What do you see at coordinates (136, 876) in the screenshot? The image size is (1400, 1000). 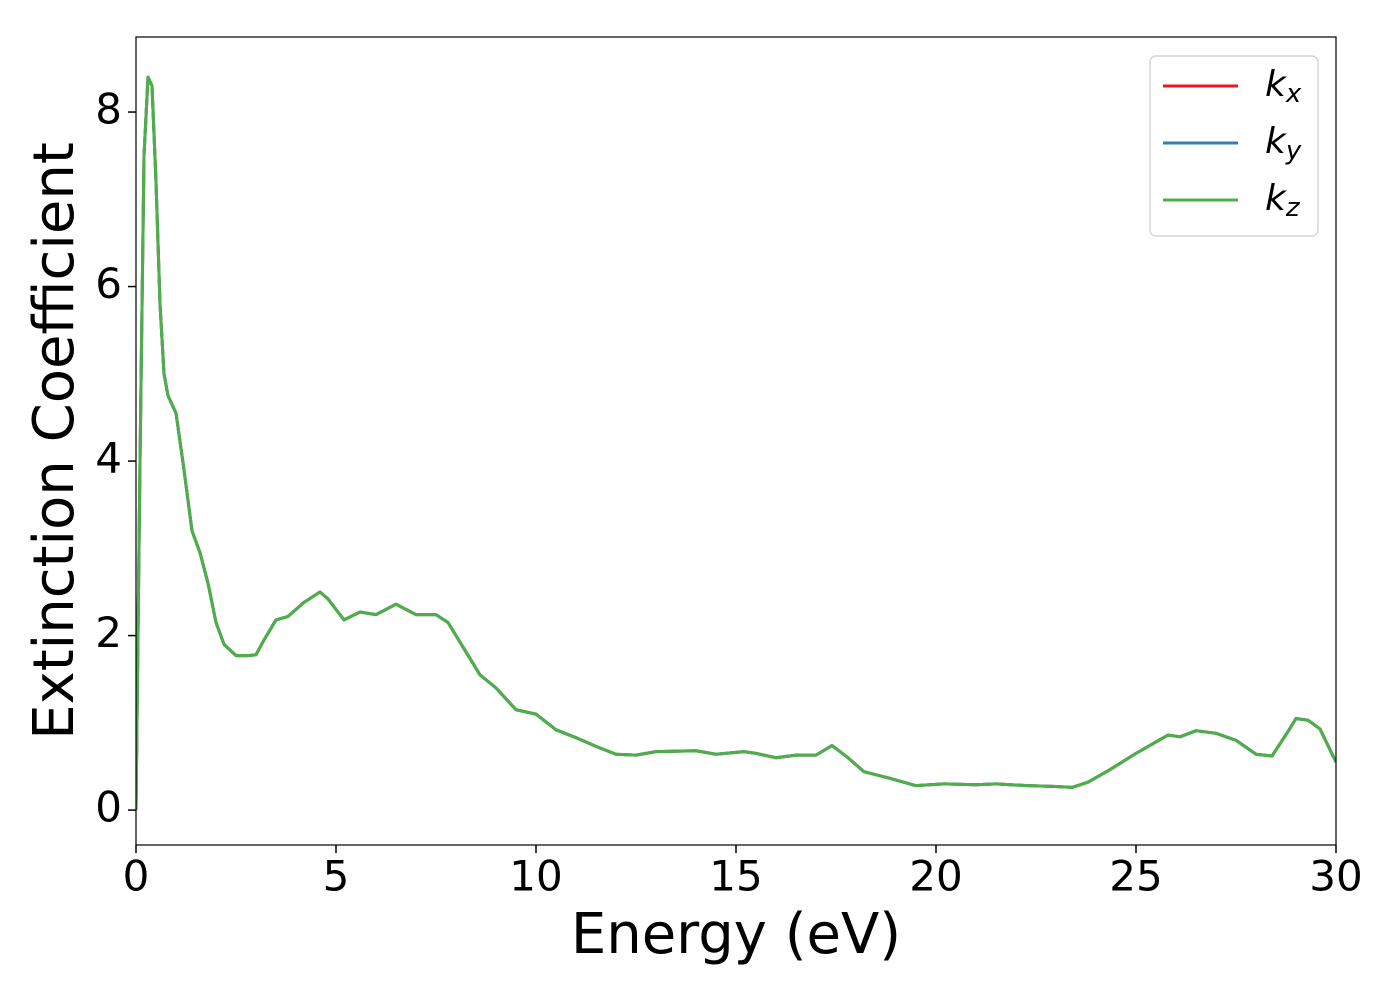 I see `x-tick-label: 0` at bounding box center [136, 876].